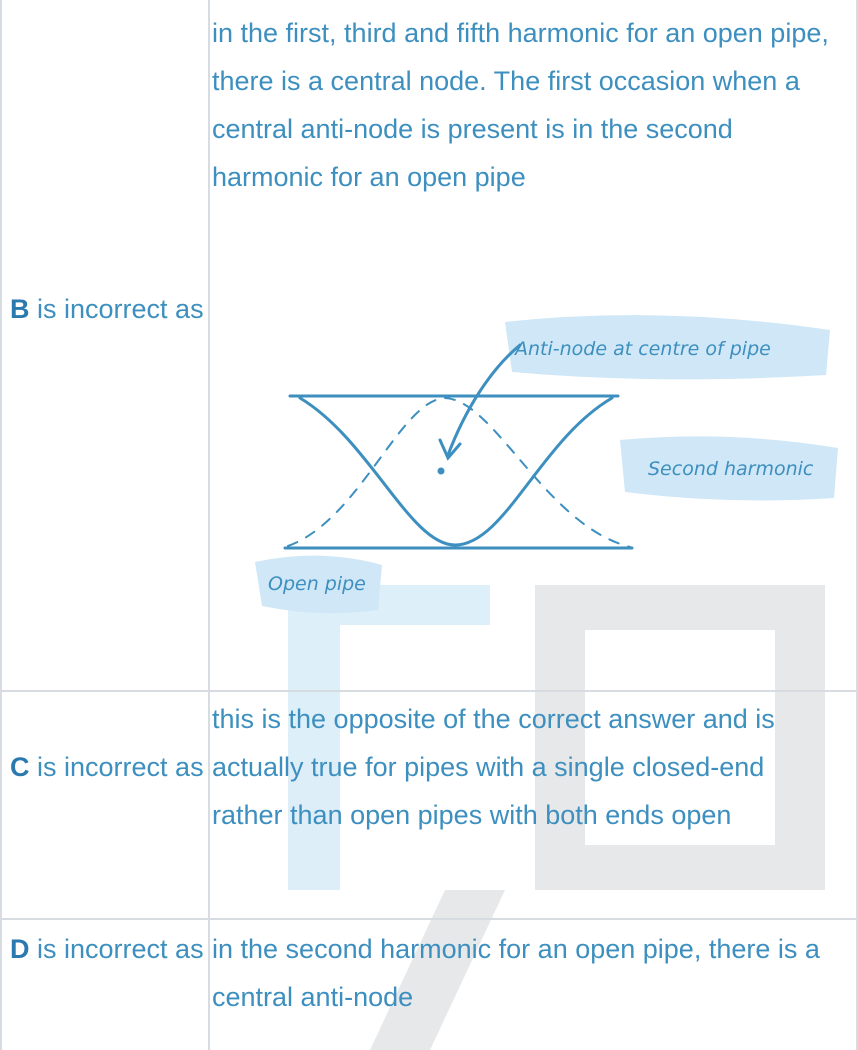 Image resolution: width=858 pixels, height=1050 pixels. Describe the element at coordinates (20, 949) in the screenshot. I see `option-letter: D` at that location.